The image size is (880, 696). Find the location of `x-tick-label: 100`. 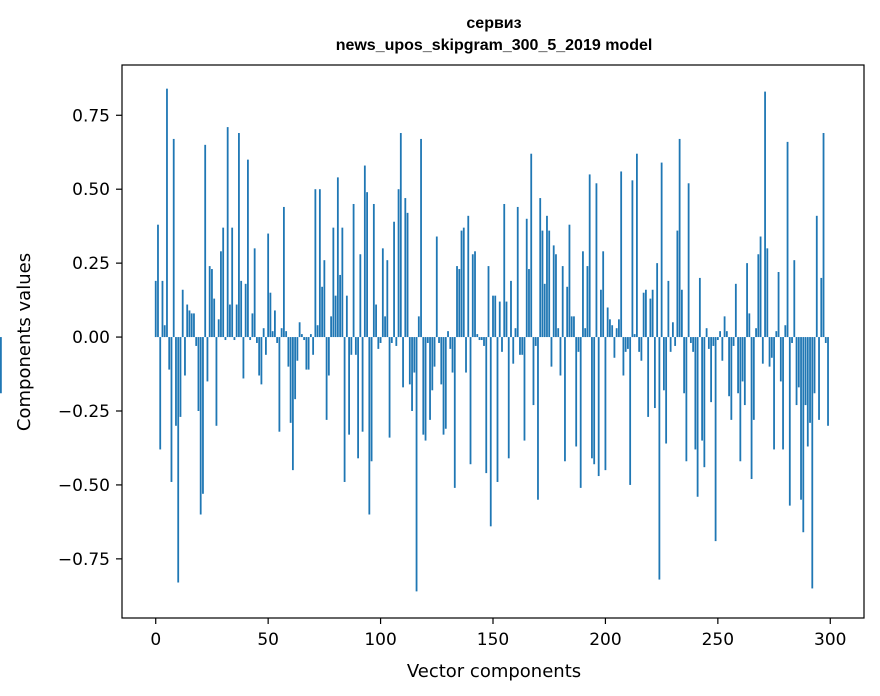

x-tick-label: 100 is located at coordinates (380, 640).